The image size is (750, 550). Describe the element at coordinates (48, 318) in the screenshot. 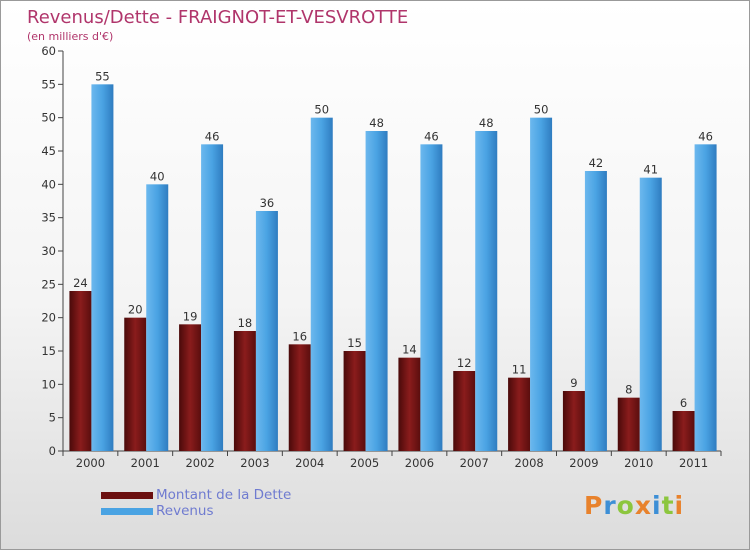

I see `y-tick-label: 20` at that location.